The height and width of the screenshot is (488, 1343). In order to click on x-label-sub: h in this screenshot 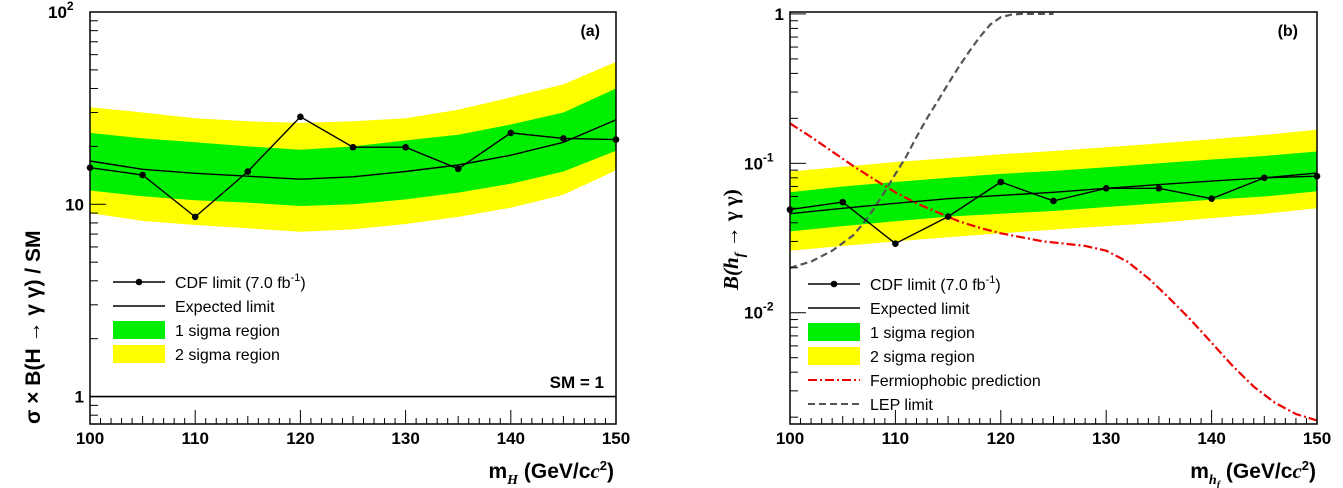, I will do `click(1213, 480)`.